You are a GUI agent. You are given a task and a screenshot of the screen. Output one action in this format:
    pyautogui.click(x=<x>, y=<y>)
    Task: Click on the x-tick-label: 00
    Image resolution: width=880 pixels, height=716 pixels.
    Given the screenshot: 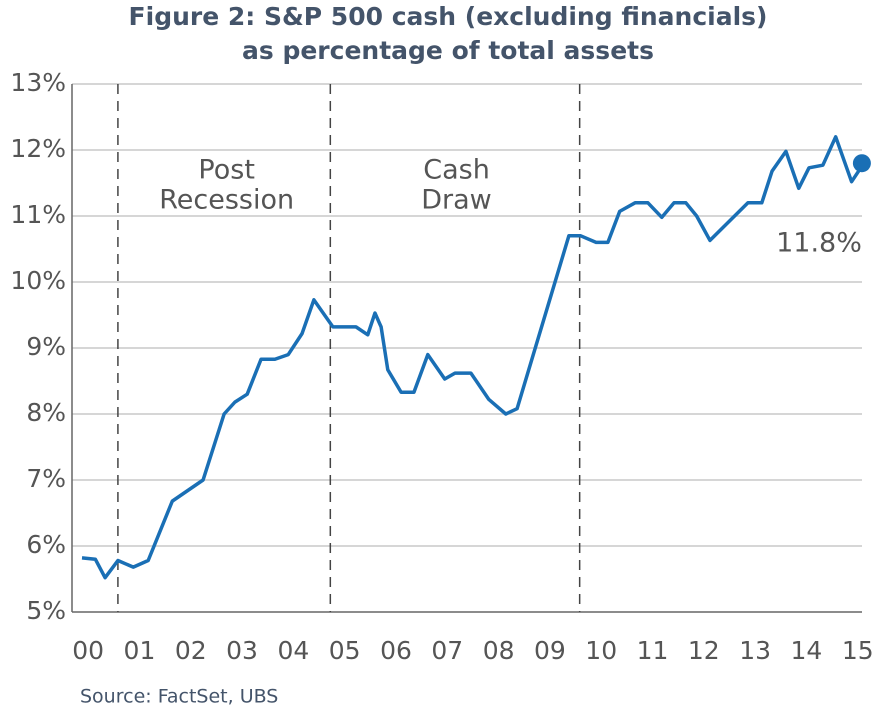 What is the action you would take?
    pyautogui.click(x=88, y=650)
    